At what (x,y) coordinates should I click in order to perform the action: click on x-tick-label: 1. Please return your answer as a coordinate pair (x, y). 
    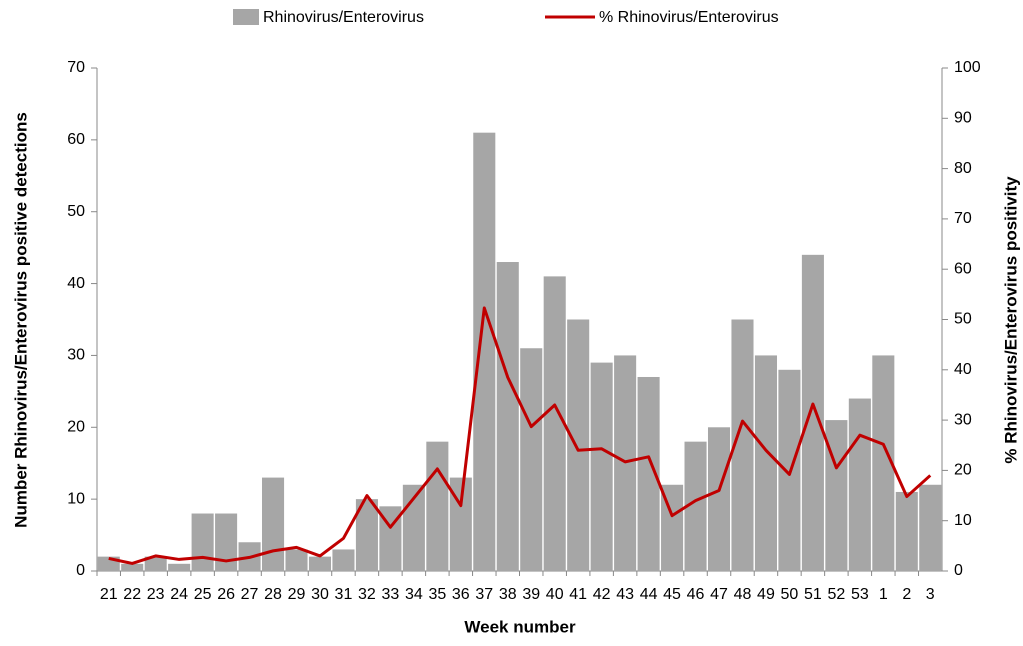
    Looking at the image, I should click on (883, 594).